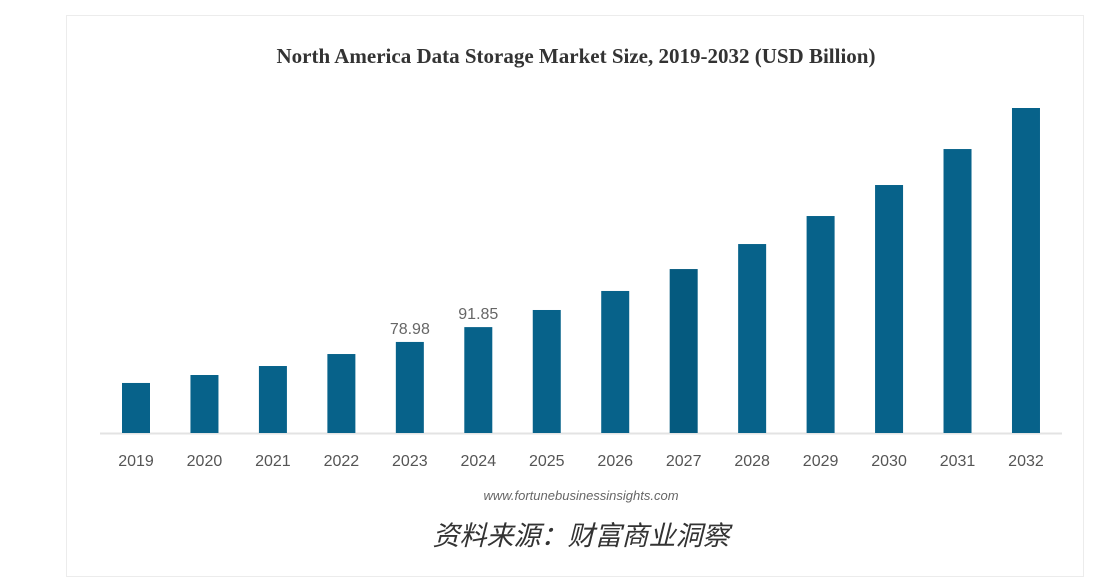 The image size is (1107, 577). I want to click on x-tick-label-2022: 2022, so click(342, 461).